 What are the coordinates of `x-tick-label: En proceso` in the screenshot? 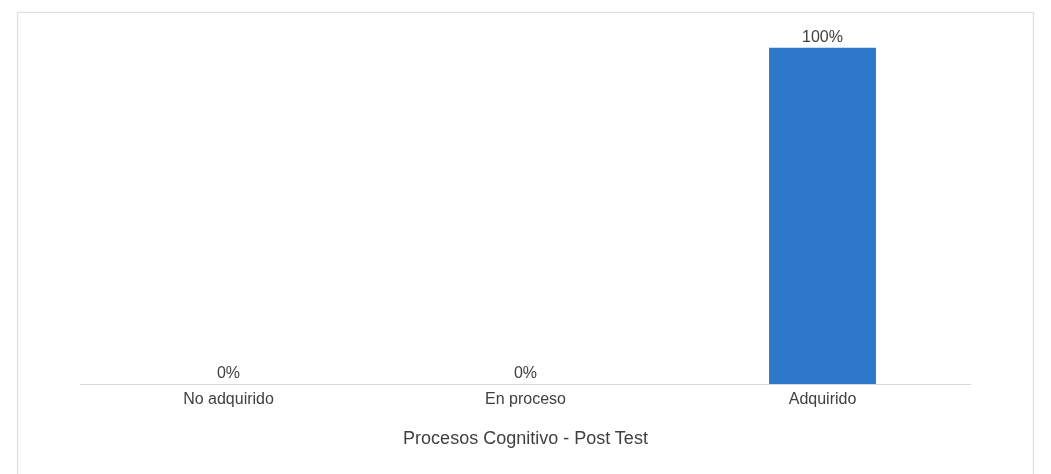 It's located at (526, 399).